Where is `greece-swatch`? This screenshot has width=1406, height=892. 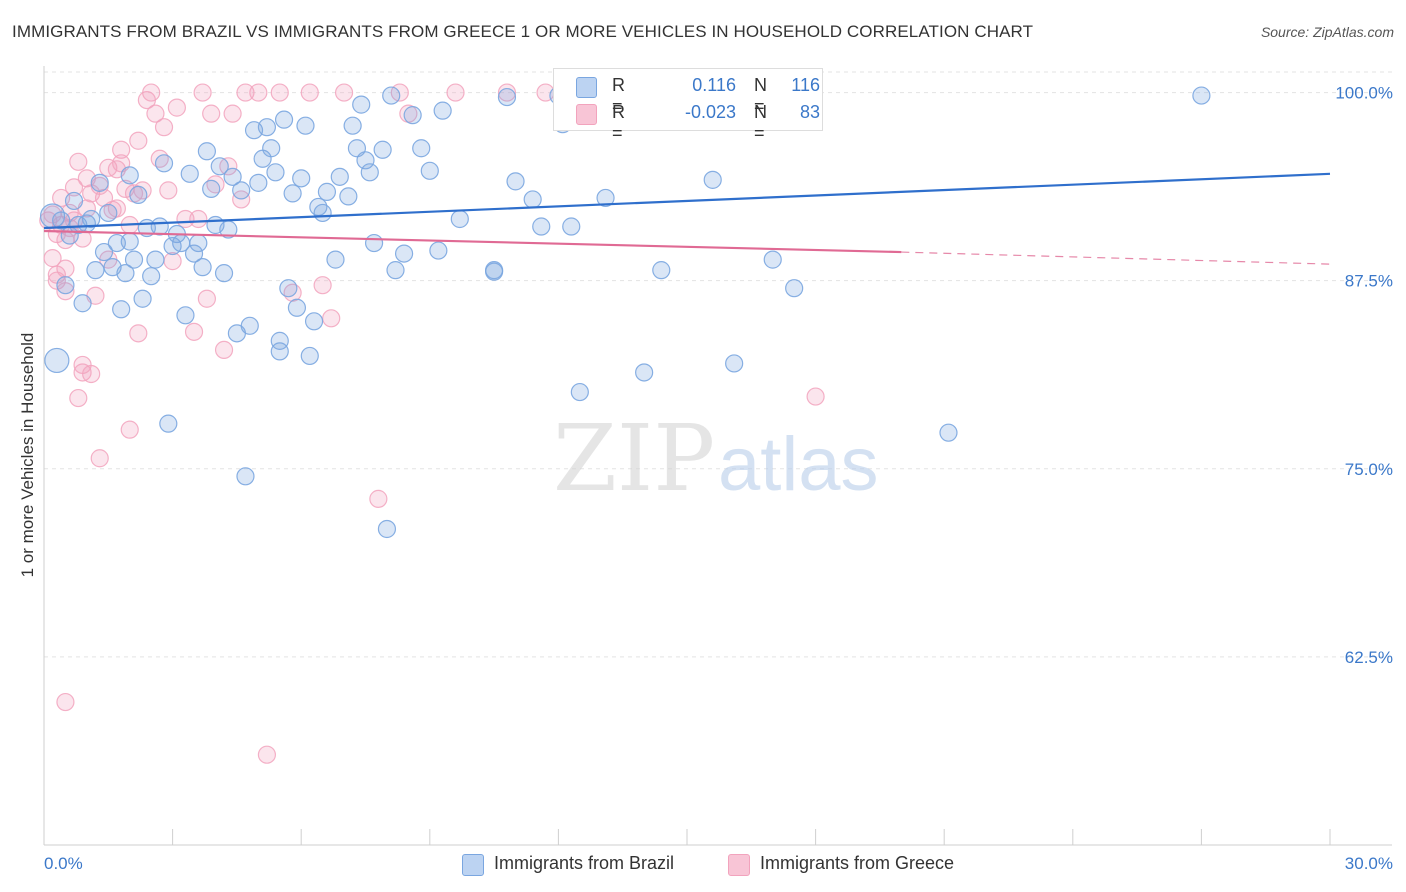 greece-swatch is located at coordinates (586, 114).